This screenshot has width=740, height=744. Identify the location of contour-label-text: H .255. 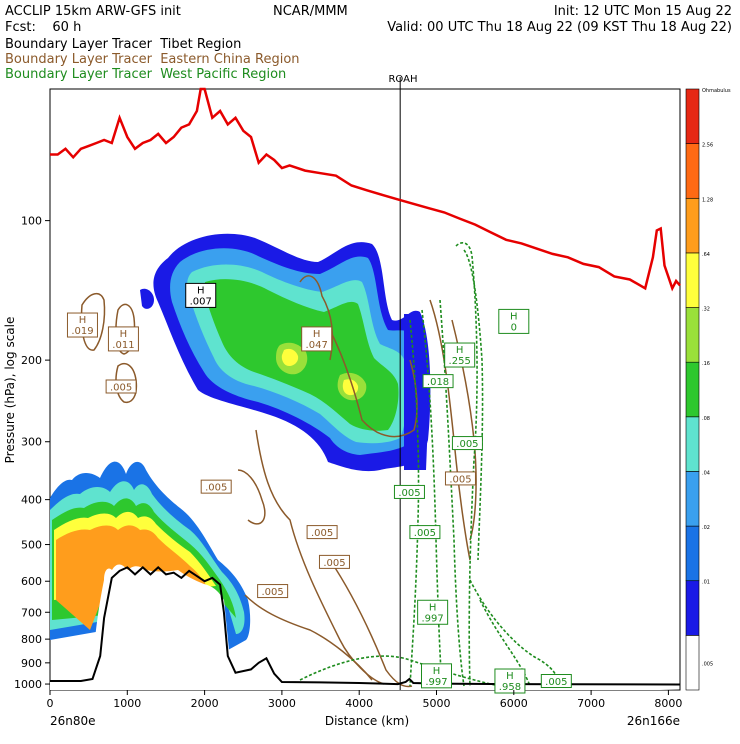
(460, 356).